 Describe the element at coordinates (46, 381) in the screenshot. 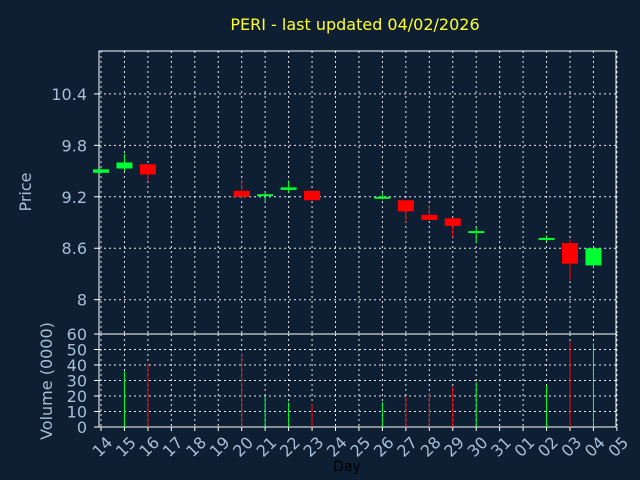

I see `volume-axis-label: Volume (0000)` at that location.